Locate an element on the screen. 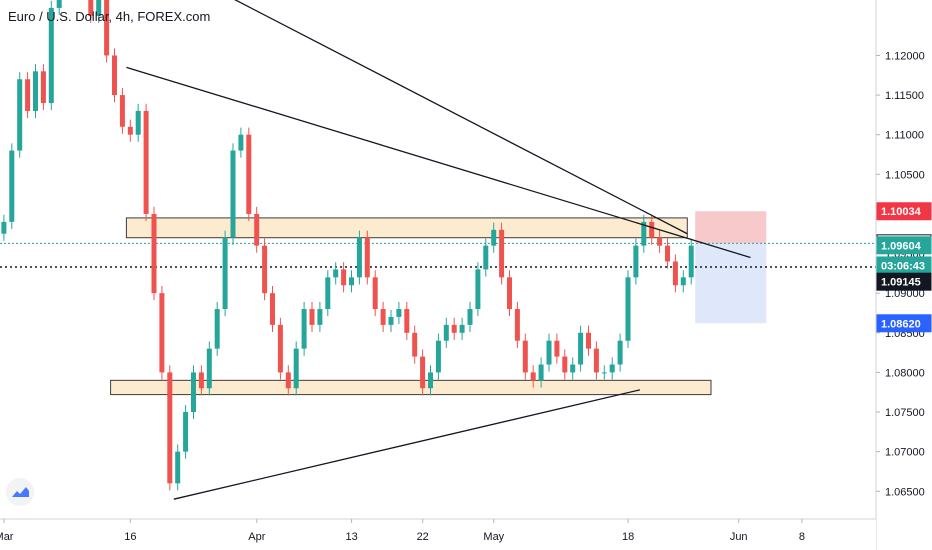 This screenshot has height=550, width=932. stop-loss-zone is located at coordinates (731, 227).